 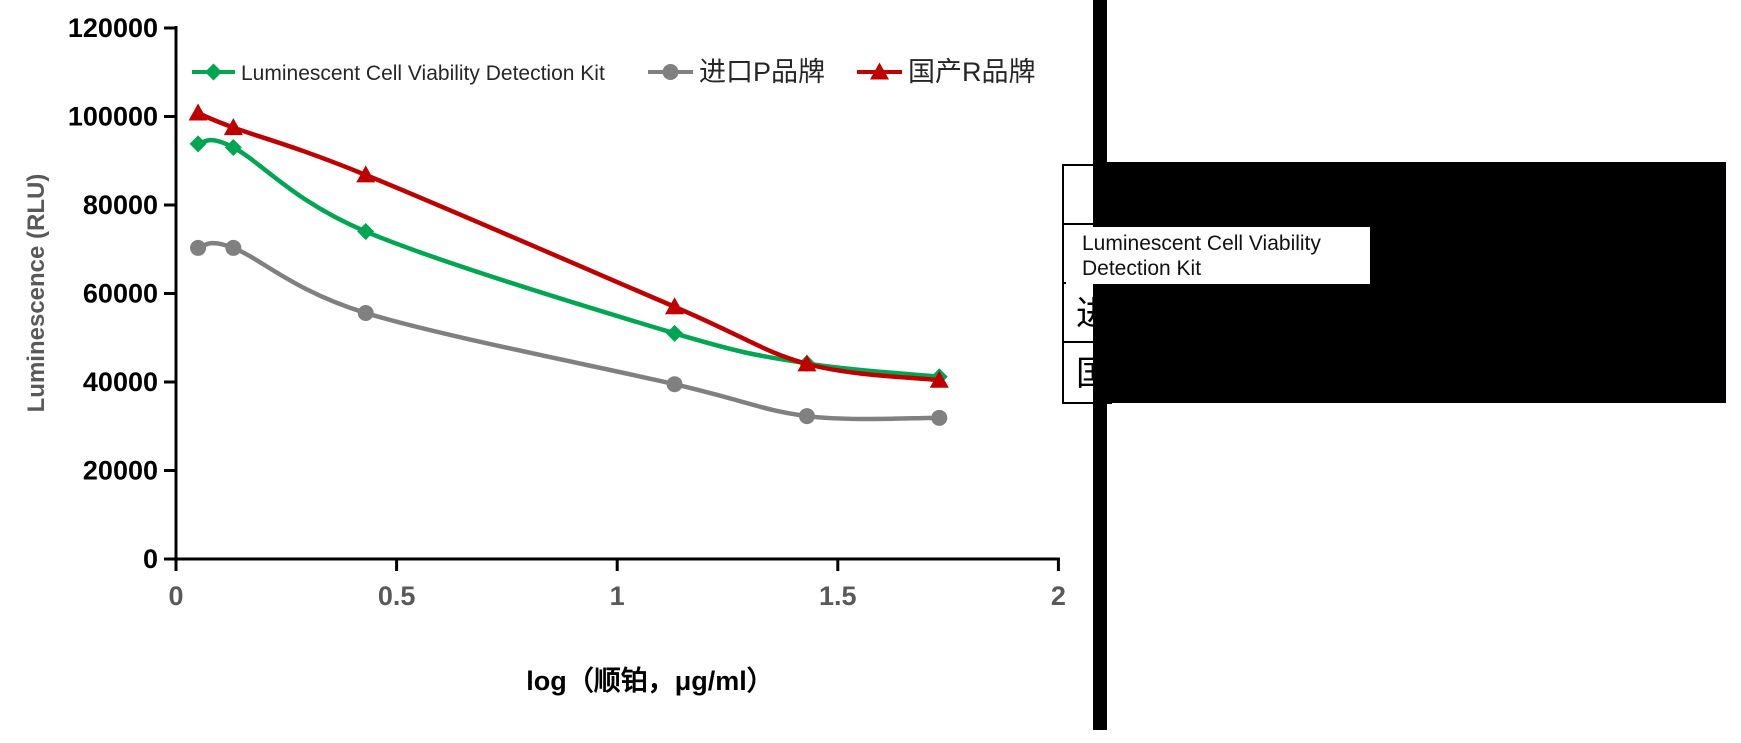 I want to click on y-axis-title: Luminescence (RLU), so click(x=36, y=293).